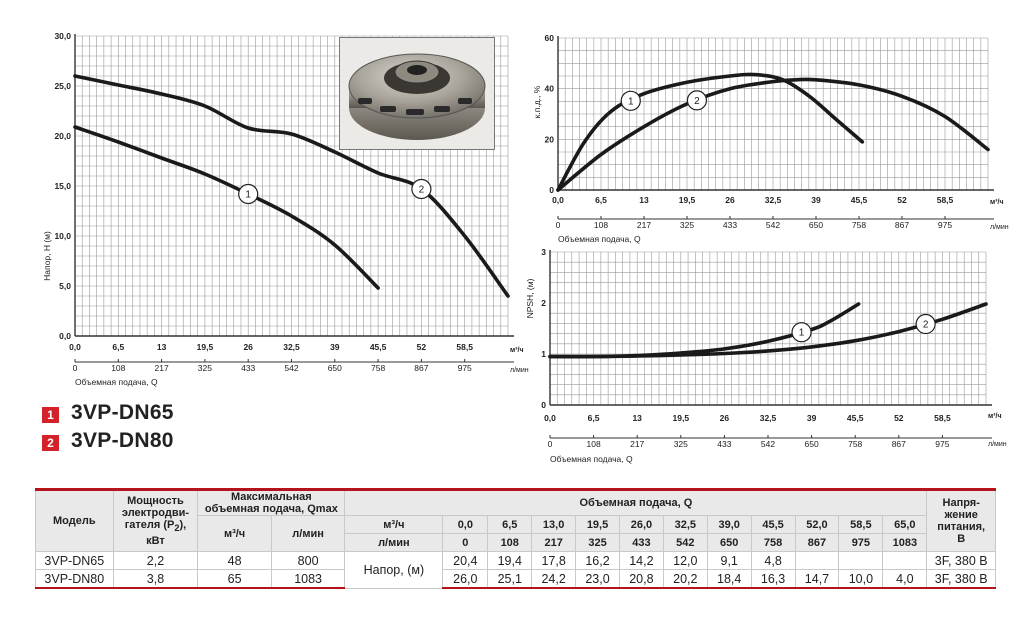 The width and height of the screenshot is (1024, 635). I want to click on flow-m3-cell: 39,0, so click(729, 524).